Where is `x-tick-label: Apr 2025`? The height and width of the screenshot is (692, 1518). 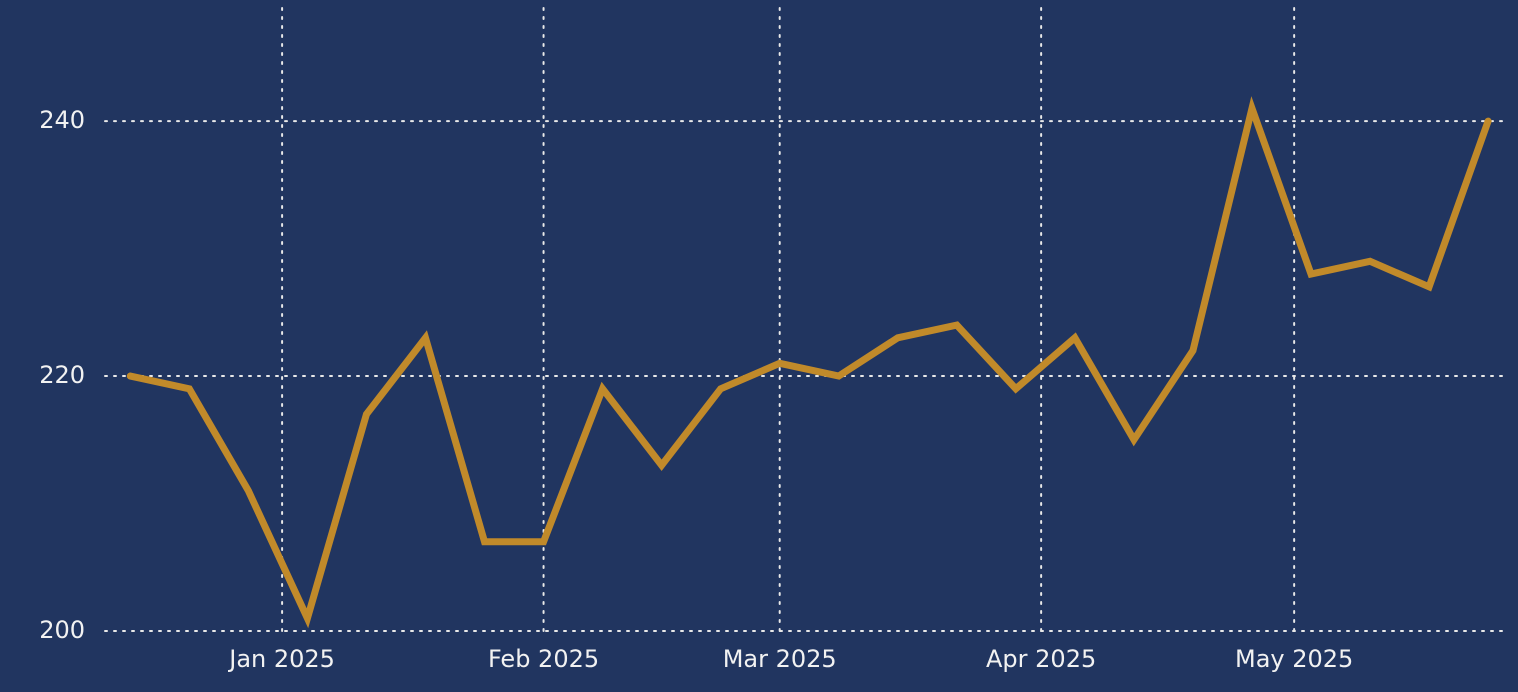
x-tick-label: Apr 2025 is located at coordinates (1041, 659).